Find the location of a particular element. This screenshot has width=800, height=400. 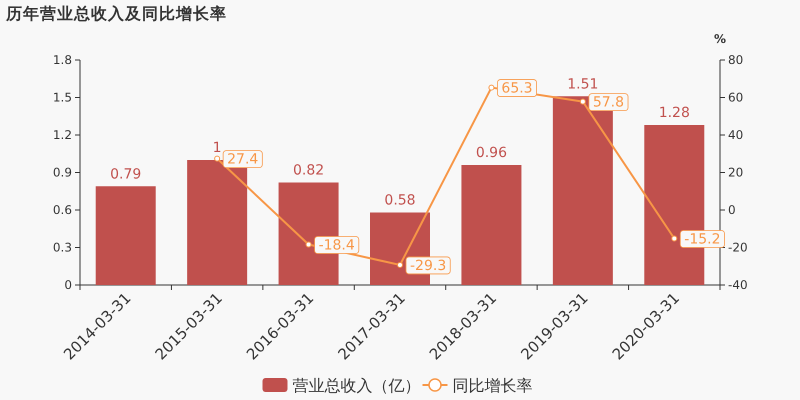

y2-tick-label: 80 is located at coordinates (736, 60).